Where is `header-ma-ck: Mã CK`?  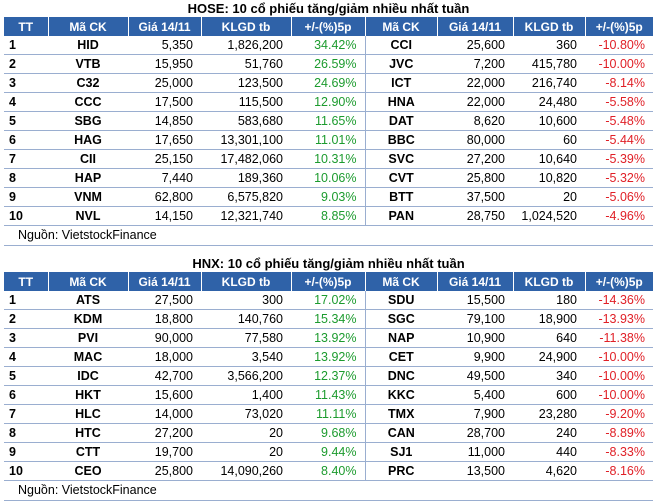
header-ma-ck: Mã CK is located at coordinates (401, 281).